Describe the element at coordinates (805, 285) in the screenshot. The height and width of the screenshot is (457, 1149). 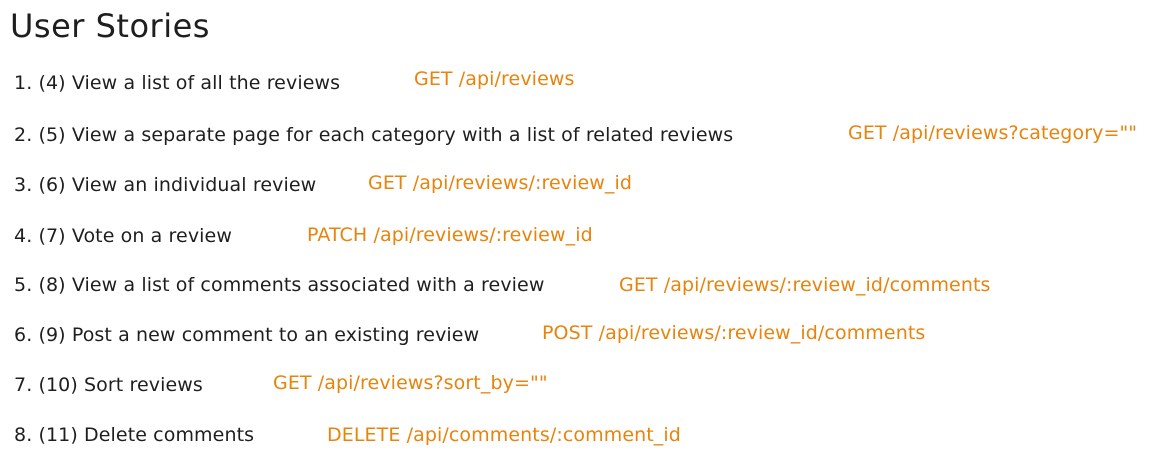
I see `story-5-endpoint: GET /api/reviews/:review_id/comments` at that location.